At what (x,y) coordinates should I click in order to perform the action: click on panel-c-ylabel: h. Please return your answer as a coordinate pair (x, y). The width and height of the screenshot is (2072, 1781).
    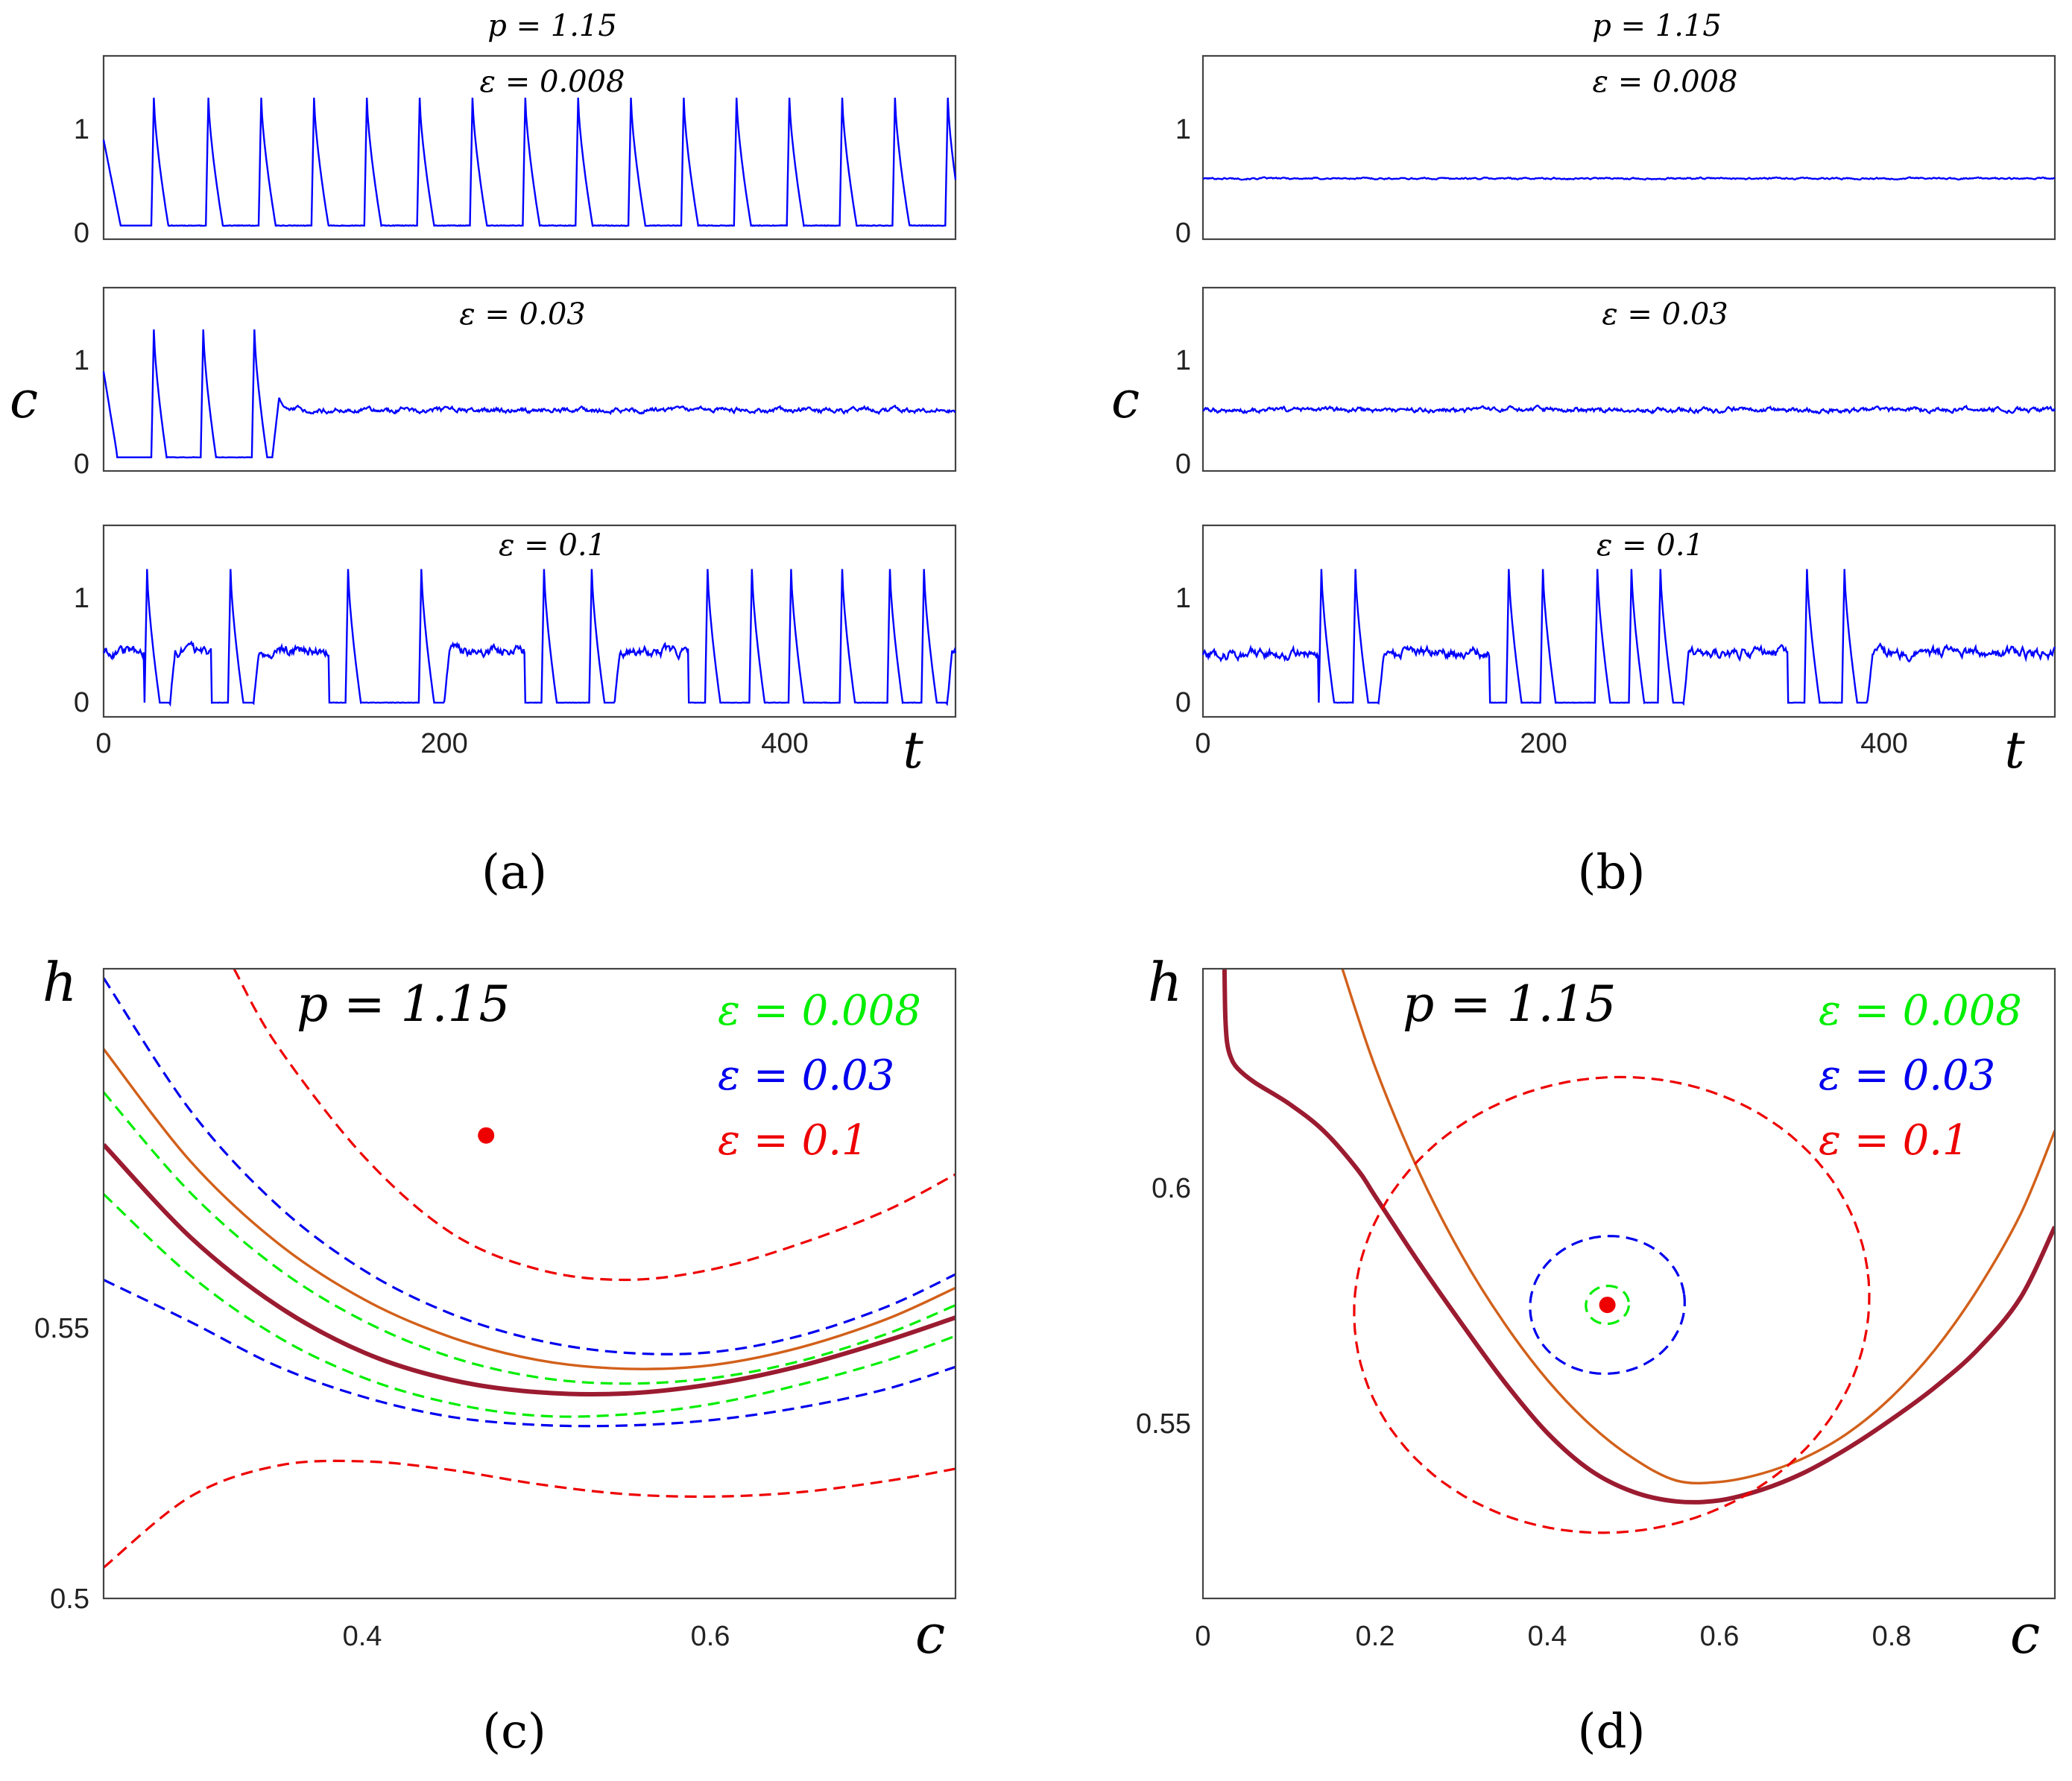
    Looking at the image, I should click on (59, 982).